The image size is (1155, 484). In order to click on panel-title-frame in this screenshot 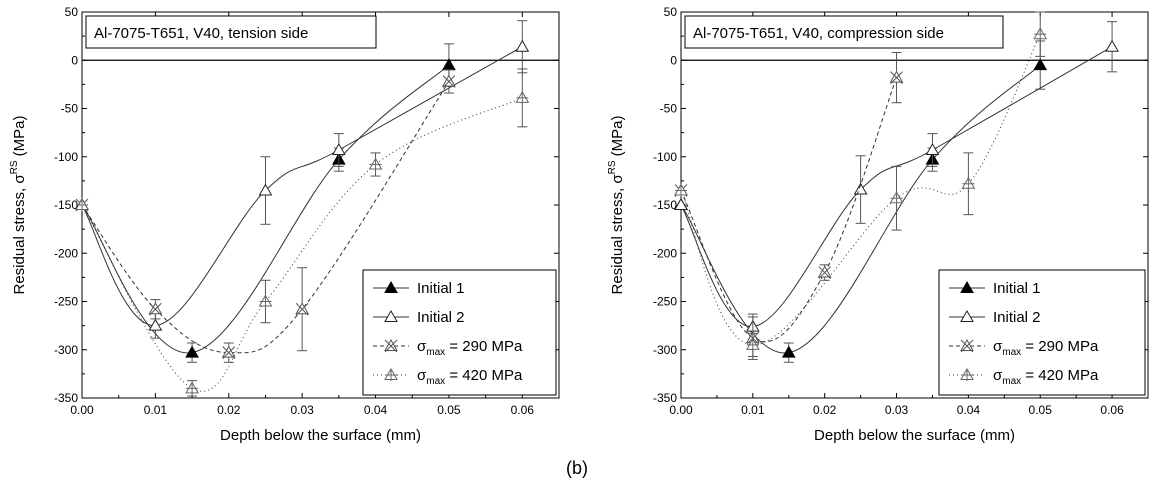, I will do `click(844, 32)`.